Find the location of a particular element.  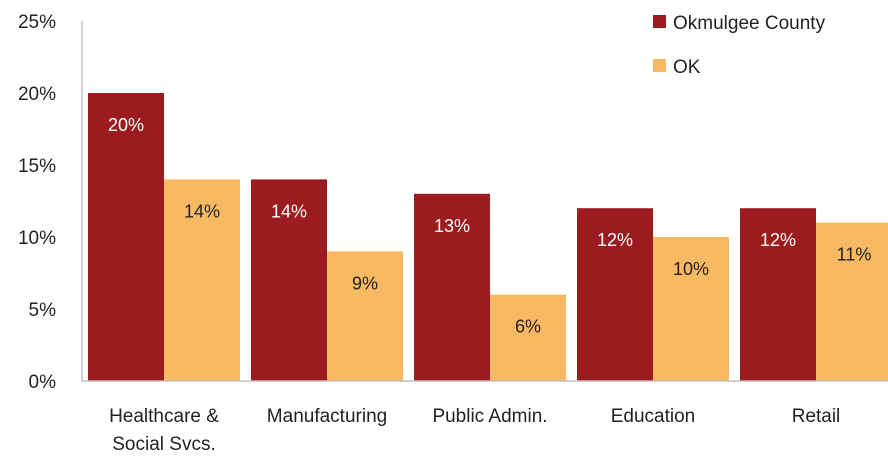

y-axis: 0% 5% 10% 15% 20% 25% is located at coordinates (50, 202).